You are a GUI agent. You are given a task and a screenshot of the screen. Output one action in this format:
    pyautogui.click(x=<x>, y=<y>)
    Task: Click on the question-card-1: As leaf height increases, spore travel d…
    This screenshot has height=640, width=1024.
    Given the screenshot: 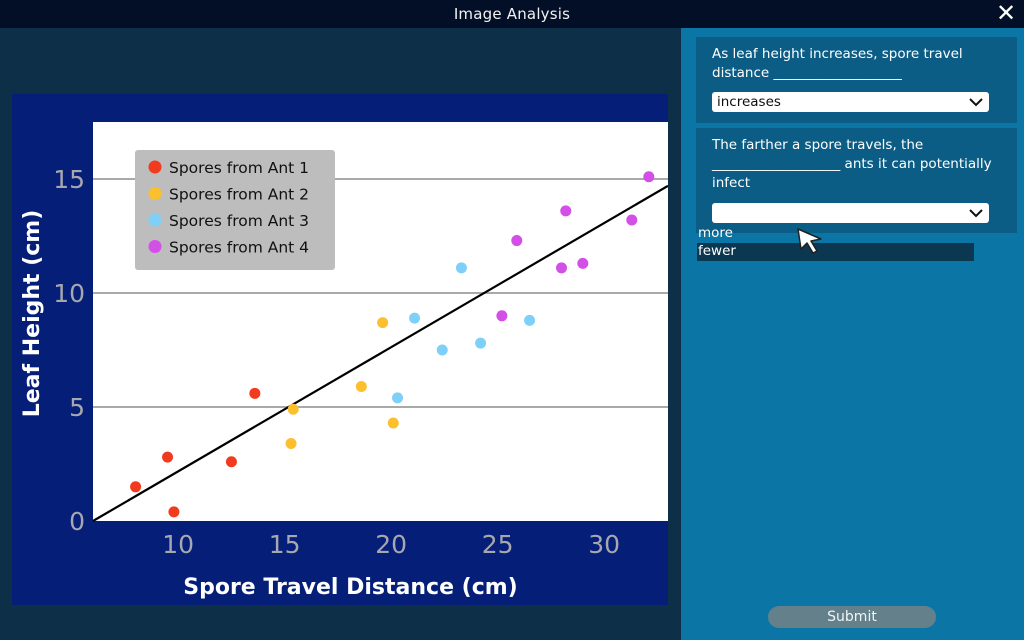 What is the action you would take?
    pyautogui.click(x=856, y=80)
    